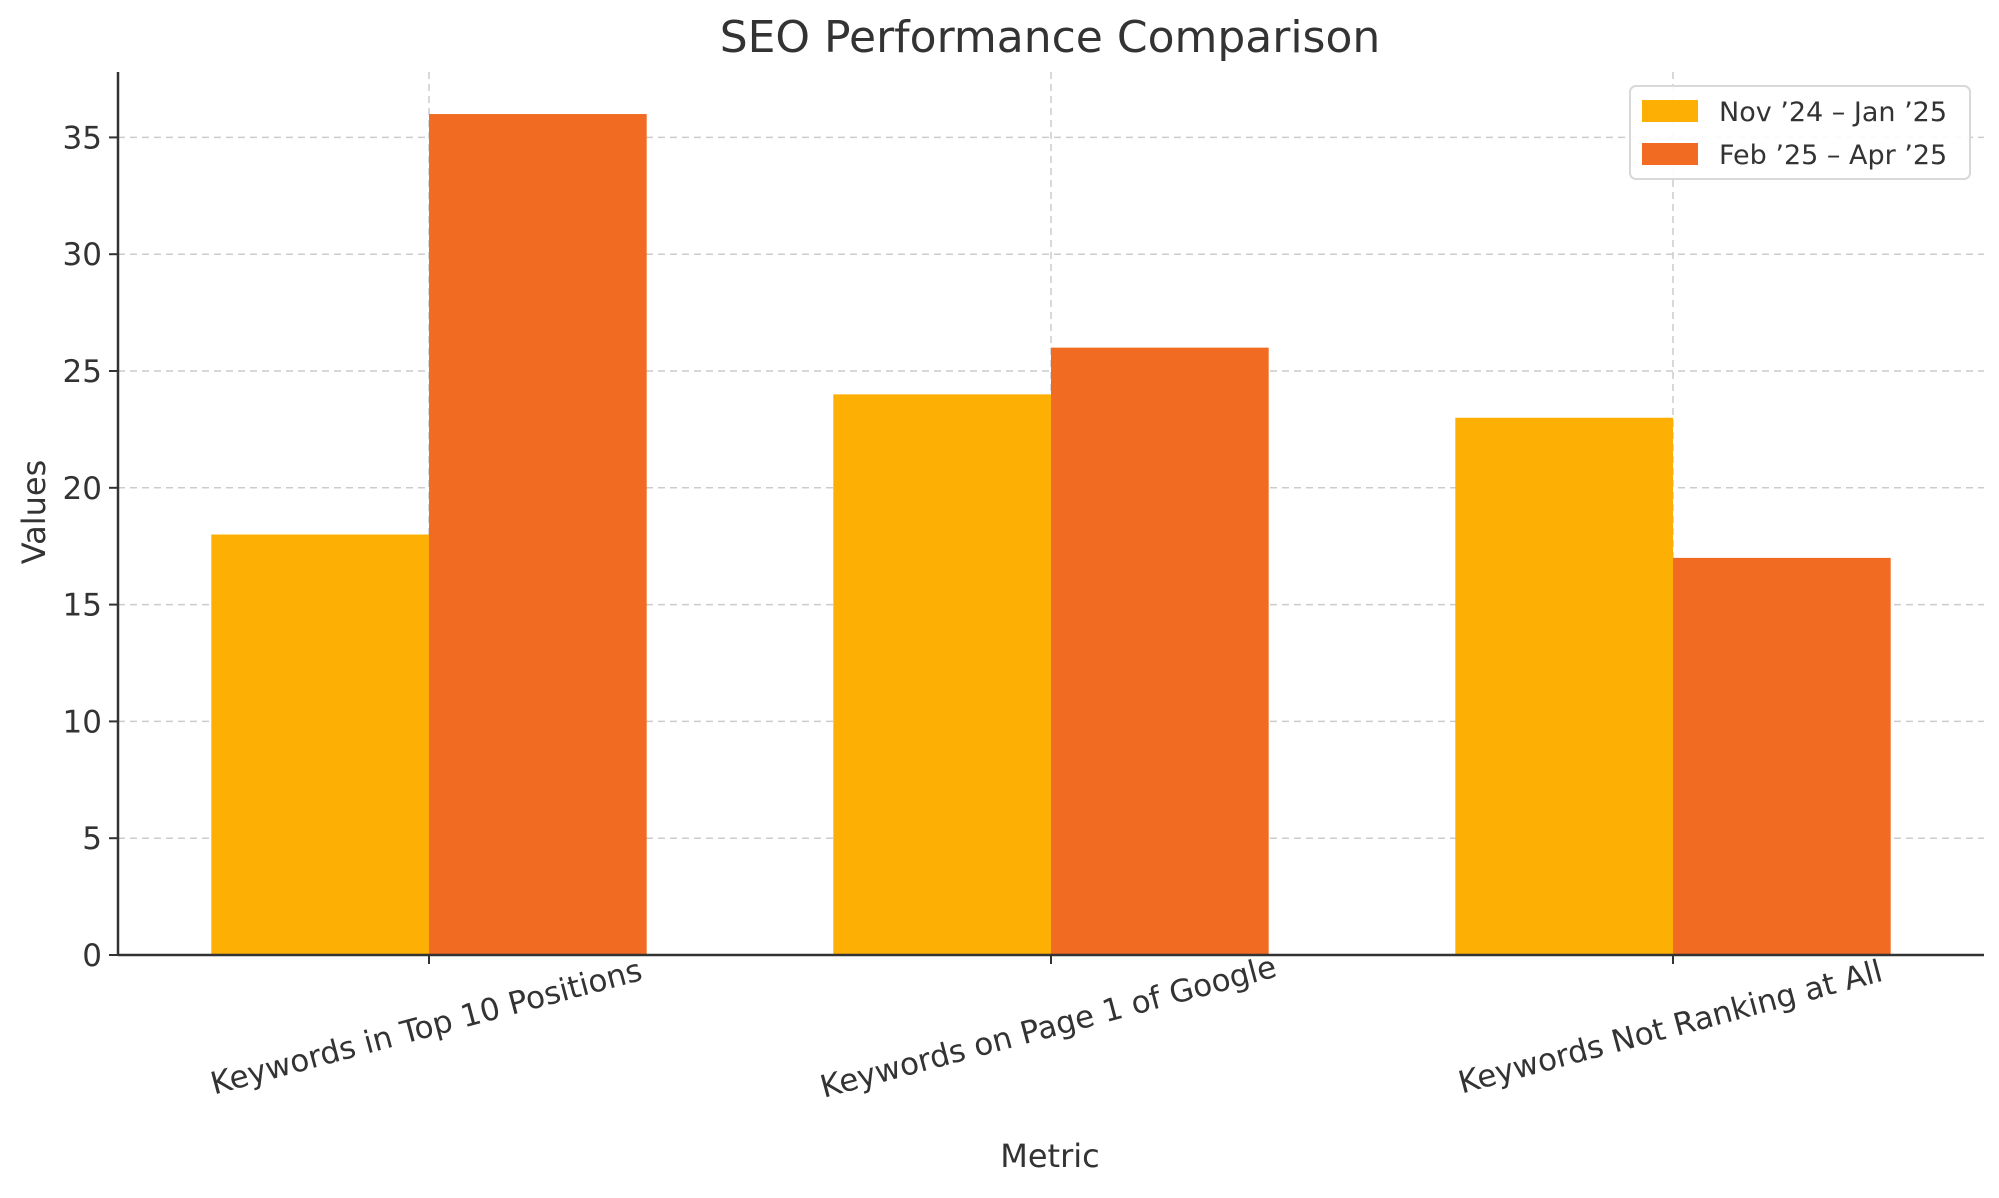 The height and width of the screenshot is (1198, 1999). Describe the element at coordinates (82, 372) in the screenshot. I see `y-tick-label: 25` at that location.